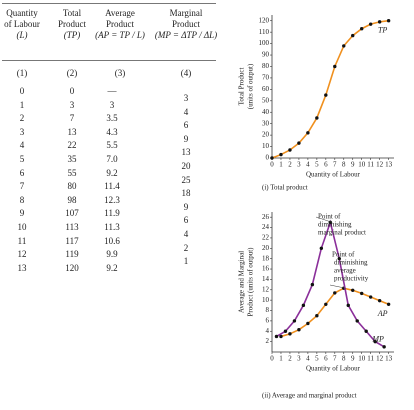 The image size is (414, 410). What do you see at coordinates (22, 159) in the screenshot?
I see `table-cell: 5` at bounding box center [22, 159].